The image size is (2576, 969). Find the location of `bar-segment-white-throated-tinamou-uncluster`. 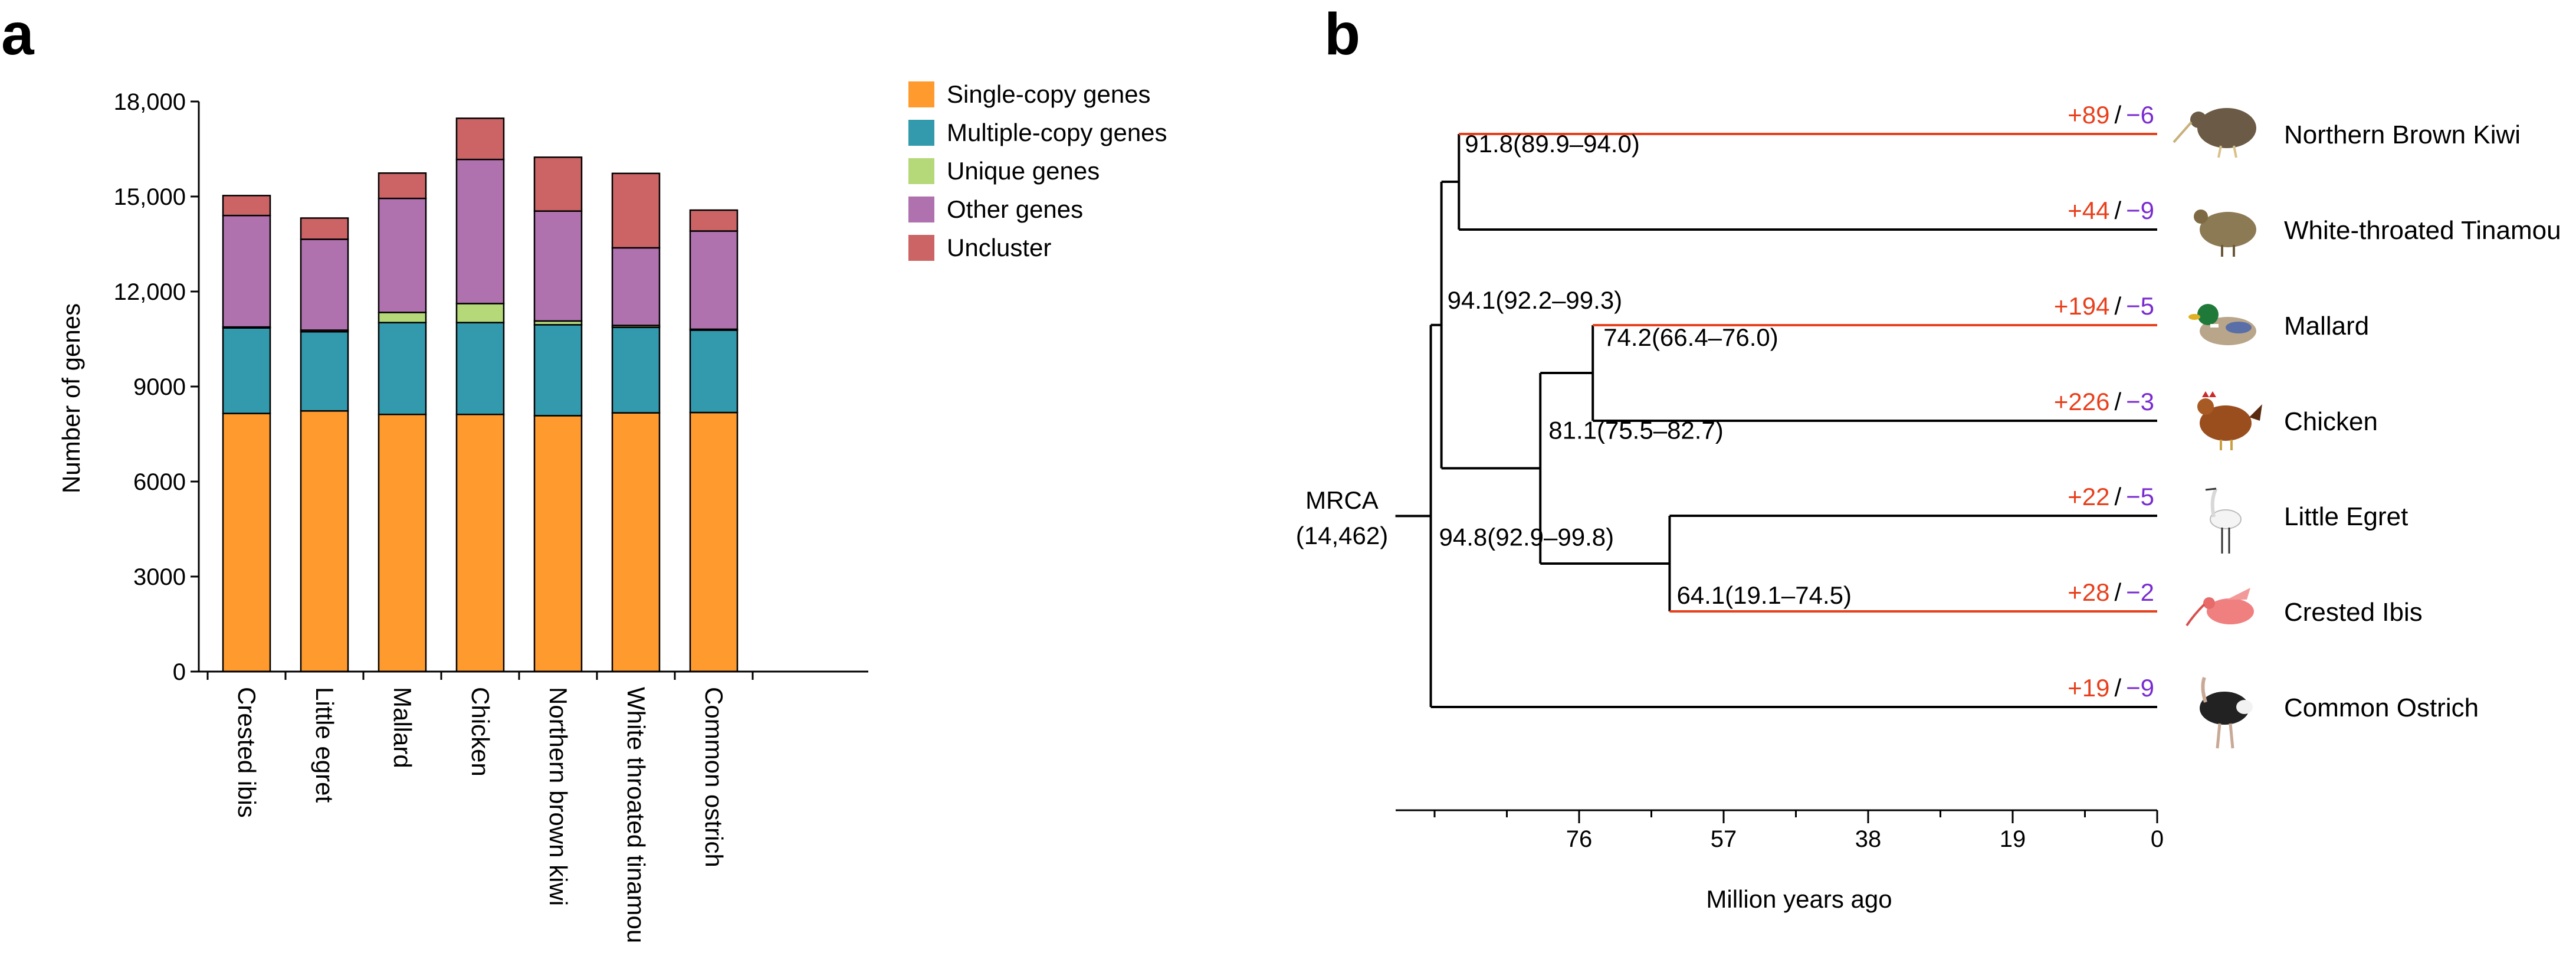

bar-segment-white-throated-tinamou-uncluster is located at coordinates (636, 210).